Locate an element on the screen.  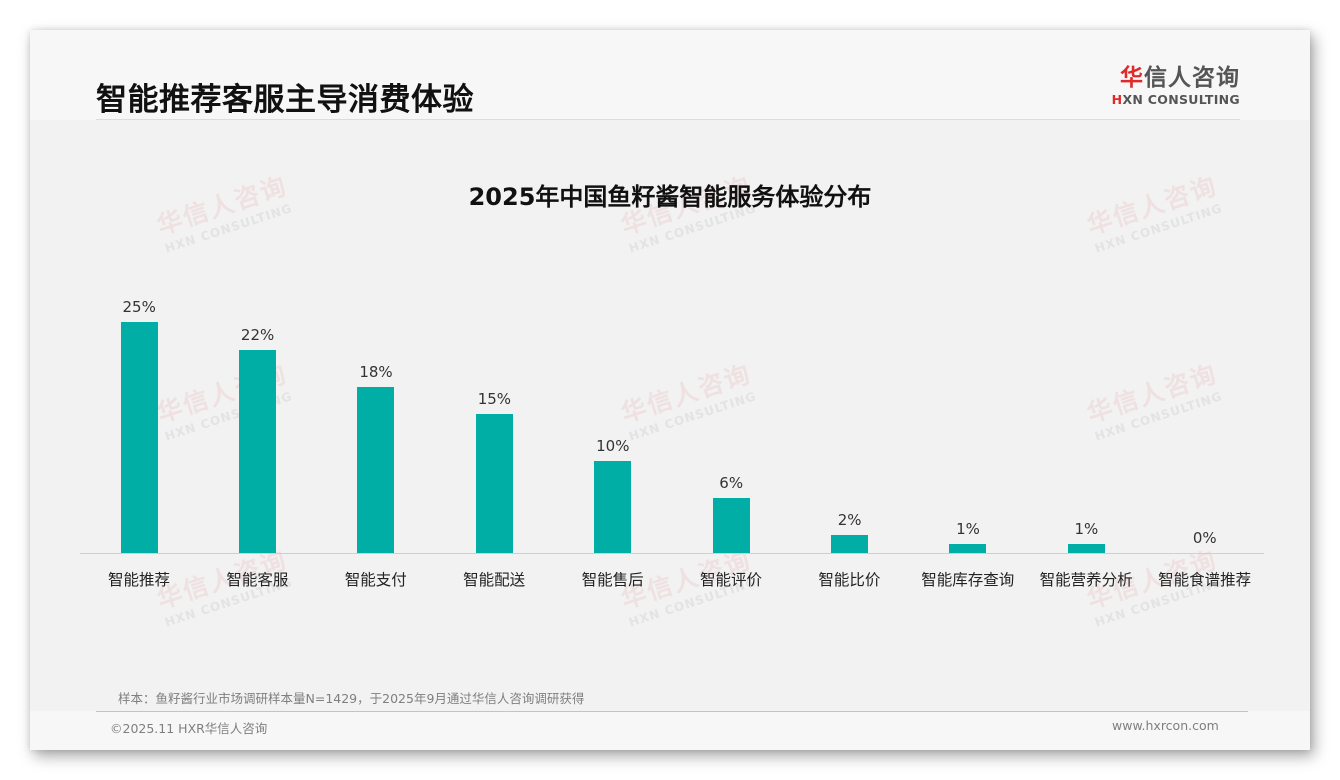
bar-group: 22% 智能客服 is located at coordinates (257, 430).